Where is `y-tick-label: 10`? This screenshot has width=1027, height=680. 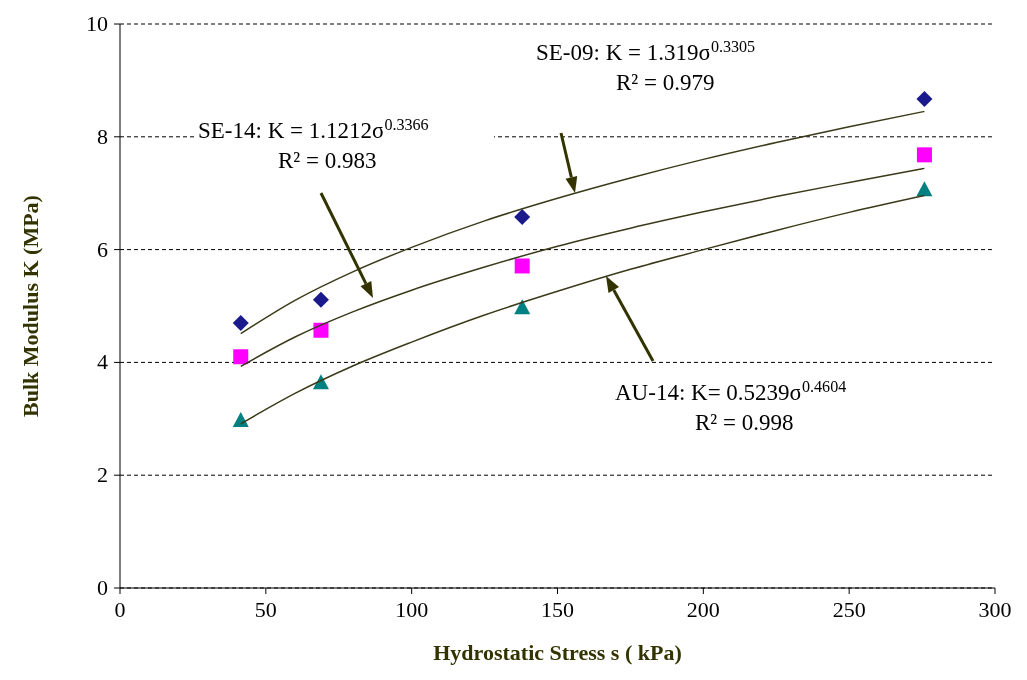
y-tick-label: 10 is located at coordinates (97, 23).